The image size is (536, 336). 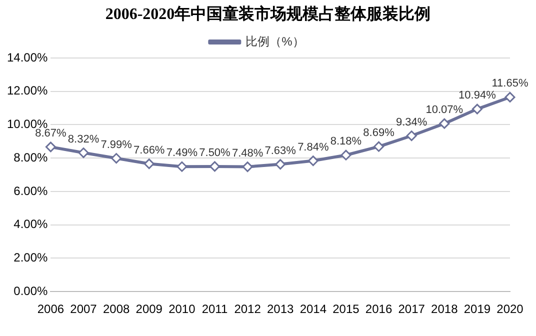 What do you see at coordinates (182, 153) in the screenshot?
I see `data-label: 7.49%` at bounding box center [182, 153].